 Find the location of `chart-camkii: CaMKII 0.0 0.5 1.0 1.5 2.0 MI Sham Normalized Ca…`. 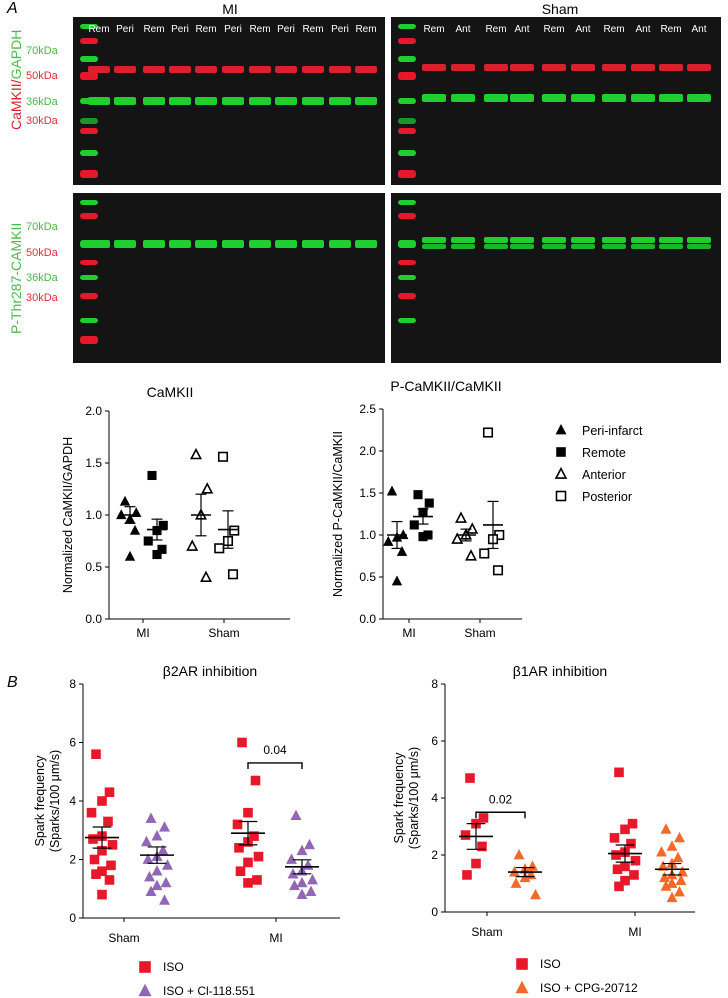

chart-camkii: CaMKII 0.0 0.5 1.0 1.5 2.0 MI Sham Normalized Ca… is located at coordinates (175, 512).